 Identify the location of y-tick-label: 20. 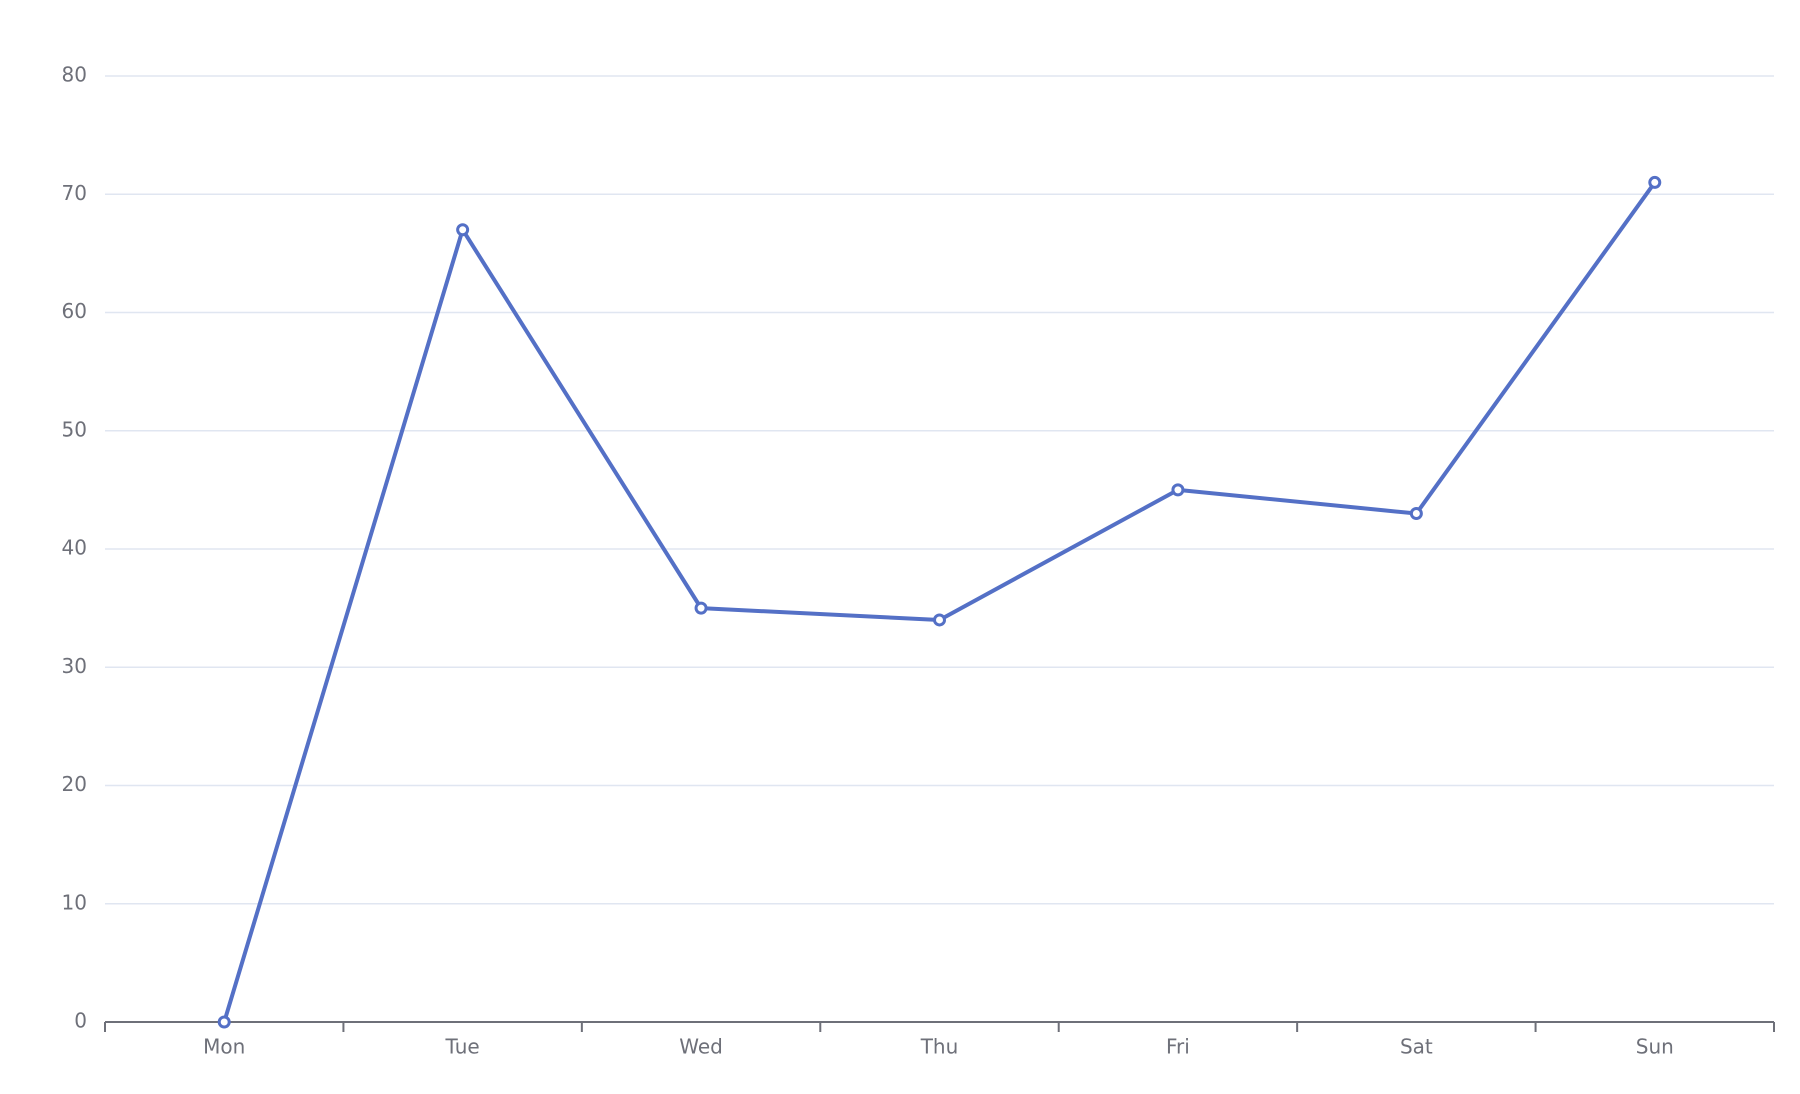
(74, 784).